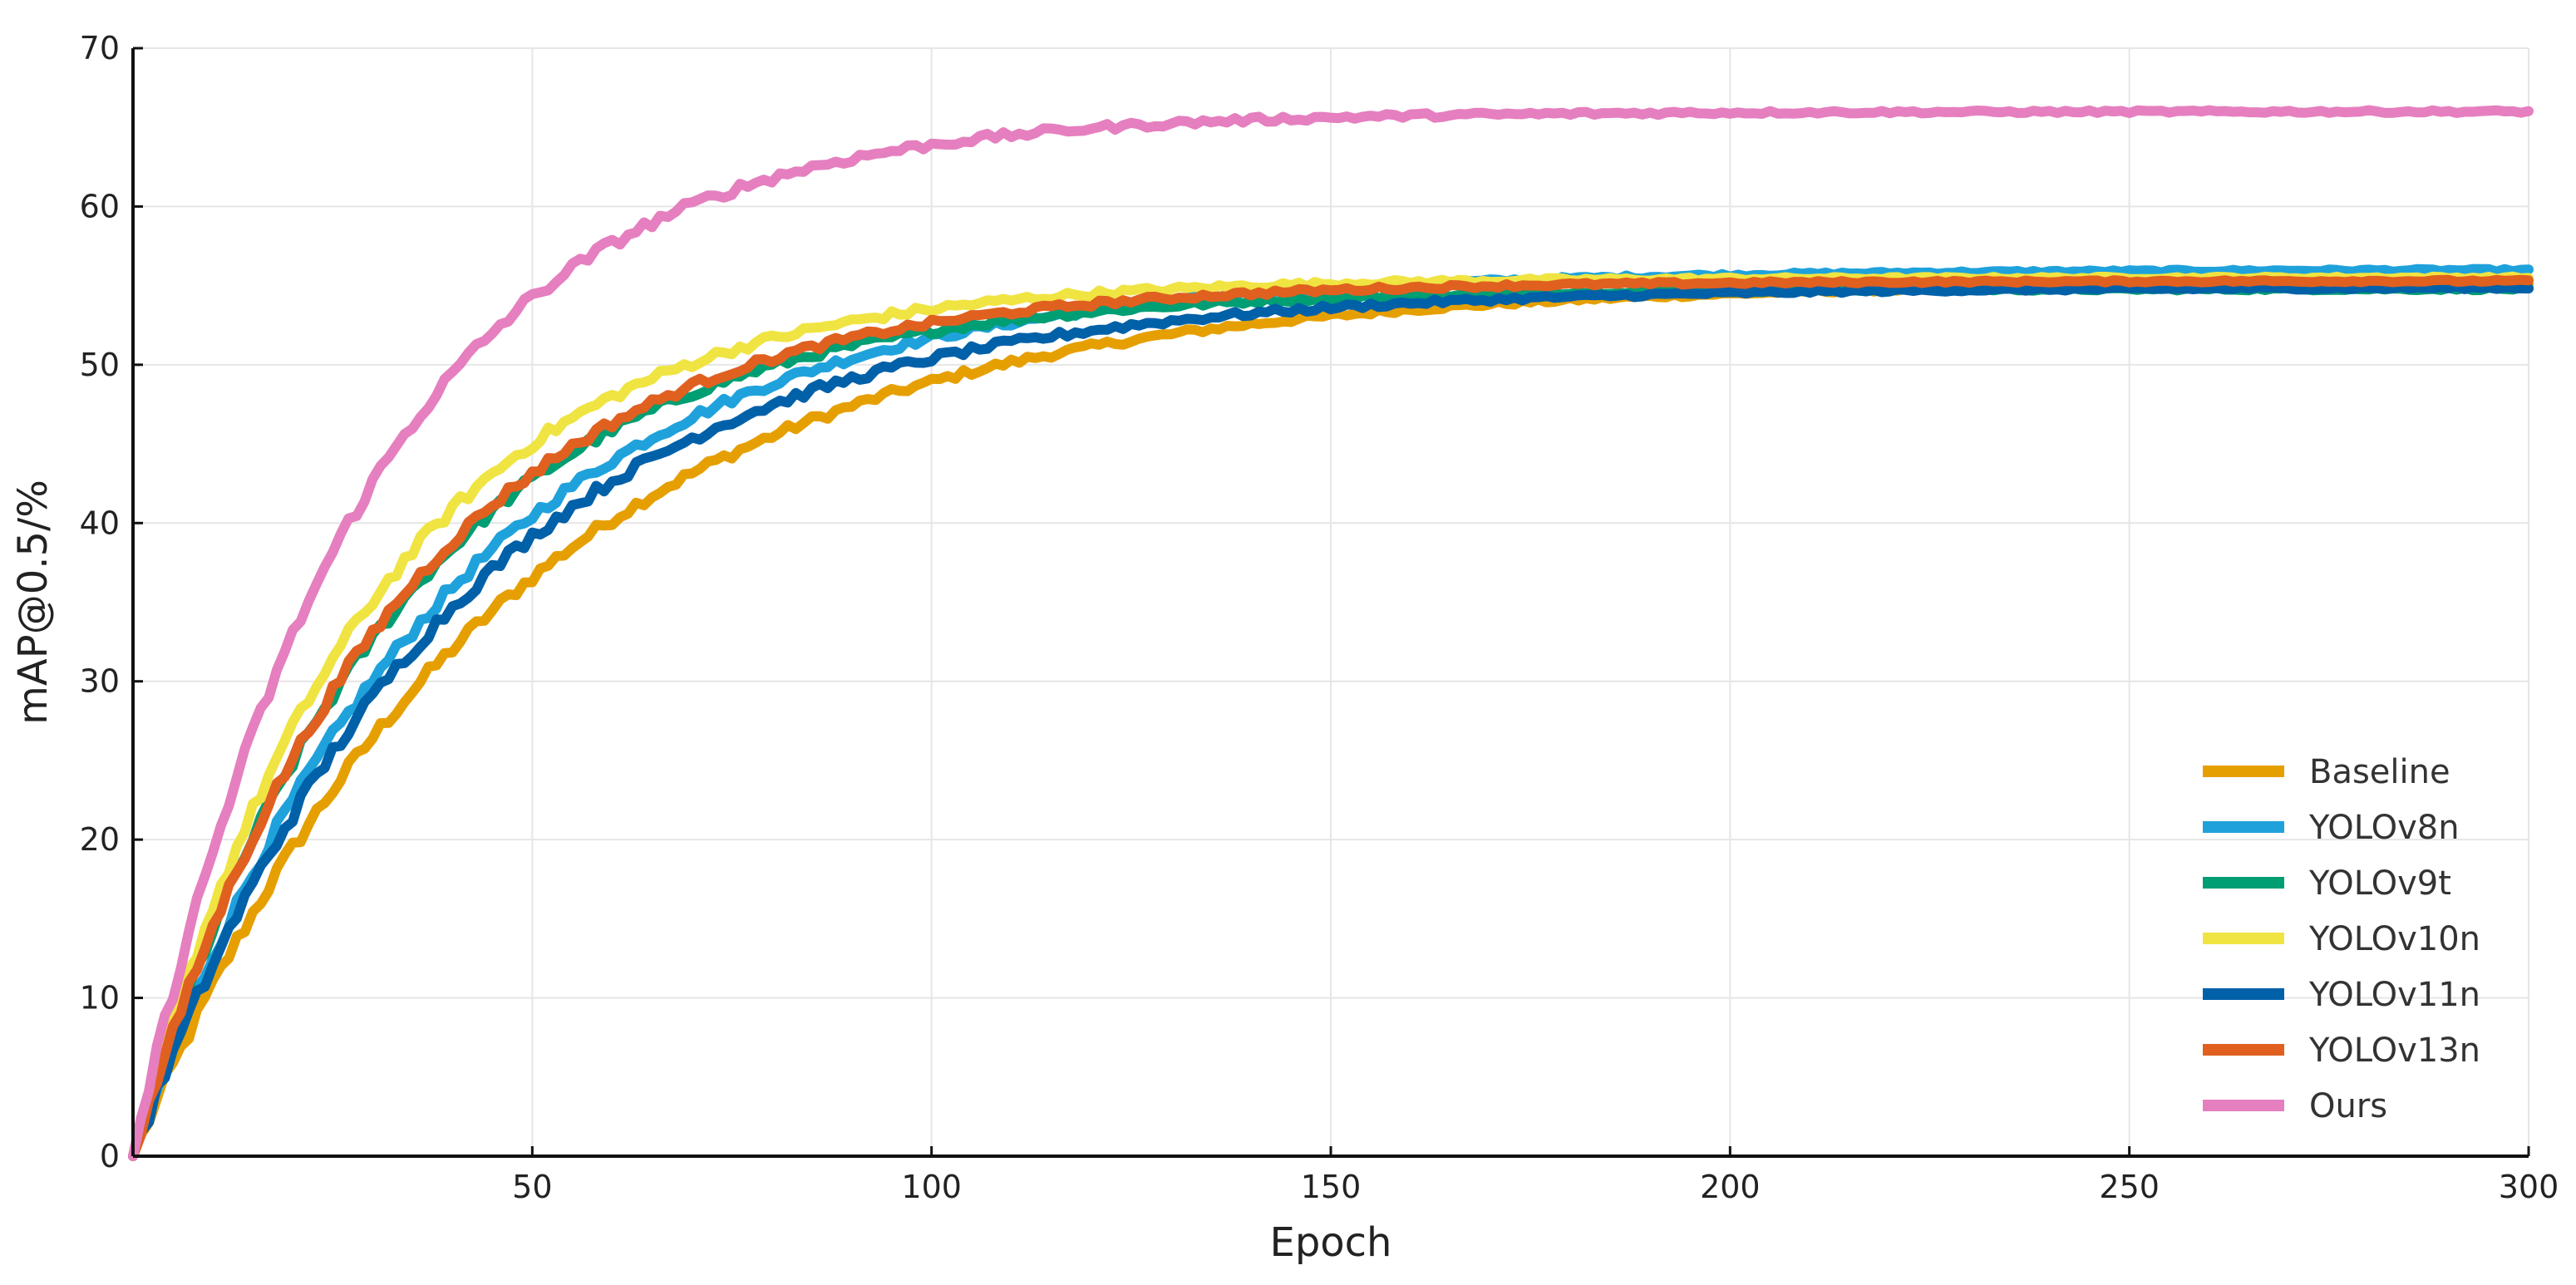 This screenshot has width=2576, height=1285. I want to click on y-tick-label: 0, so click(110, 1156).